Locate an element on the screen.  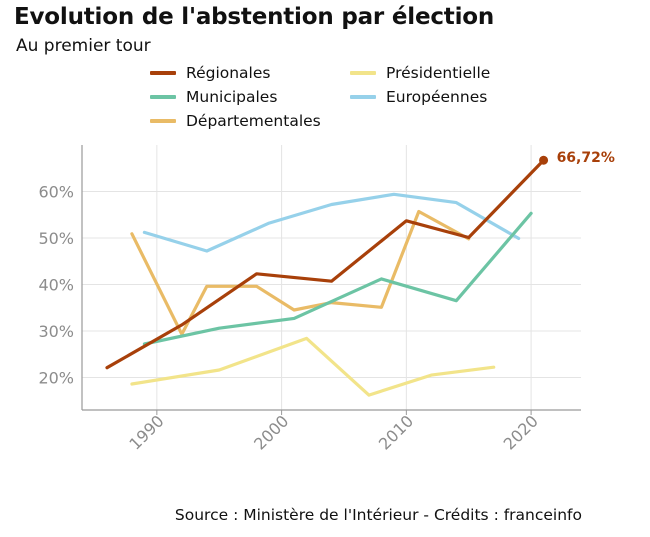
legend-swatch-departementales is located at coordinates (163, 121).